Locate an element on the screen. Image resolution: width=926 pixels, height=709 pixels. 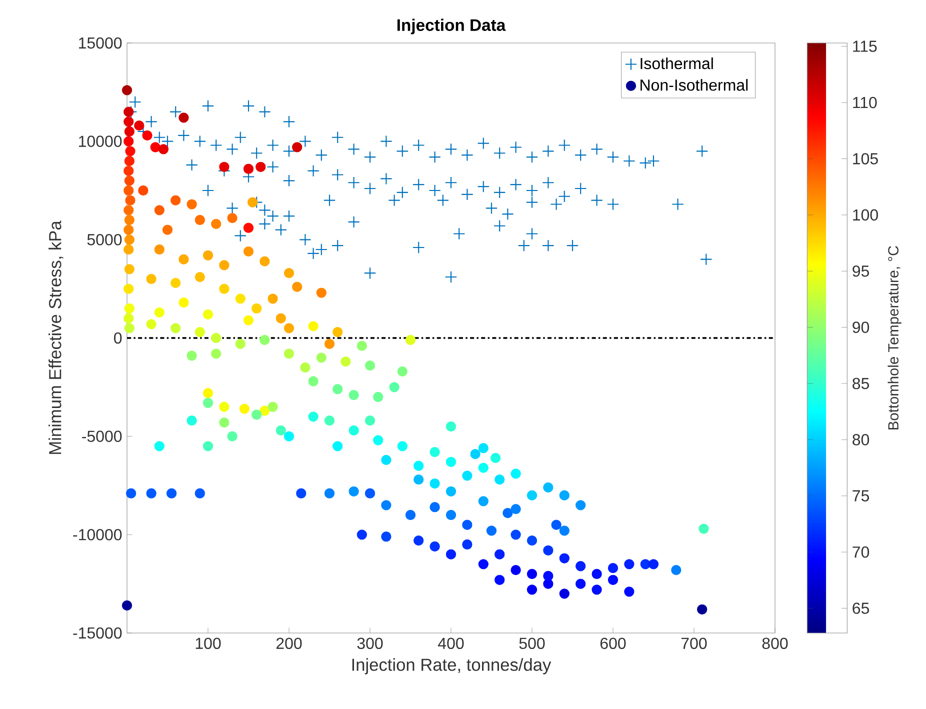
color-bar-label: 75 is located at coordinates (860, 496).